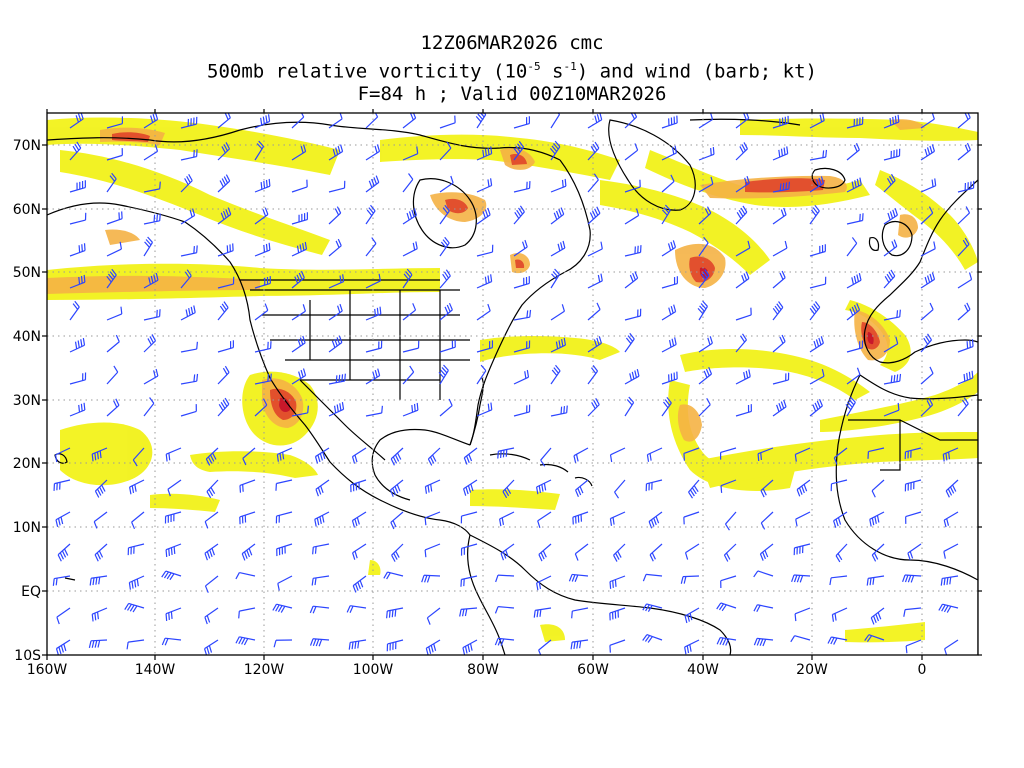 The width and height of the screenshot is (1024, 768). I want to click on title-exp-1: -5, so click(534, 66).